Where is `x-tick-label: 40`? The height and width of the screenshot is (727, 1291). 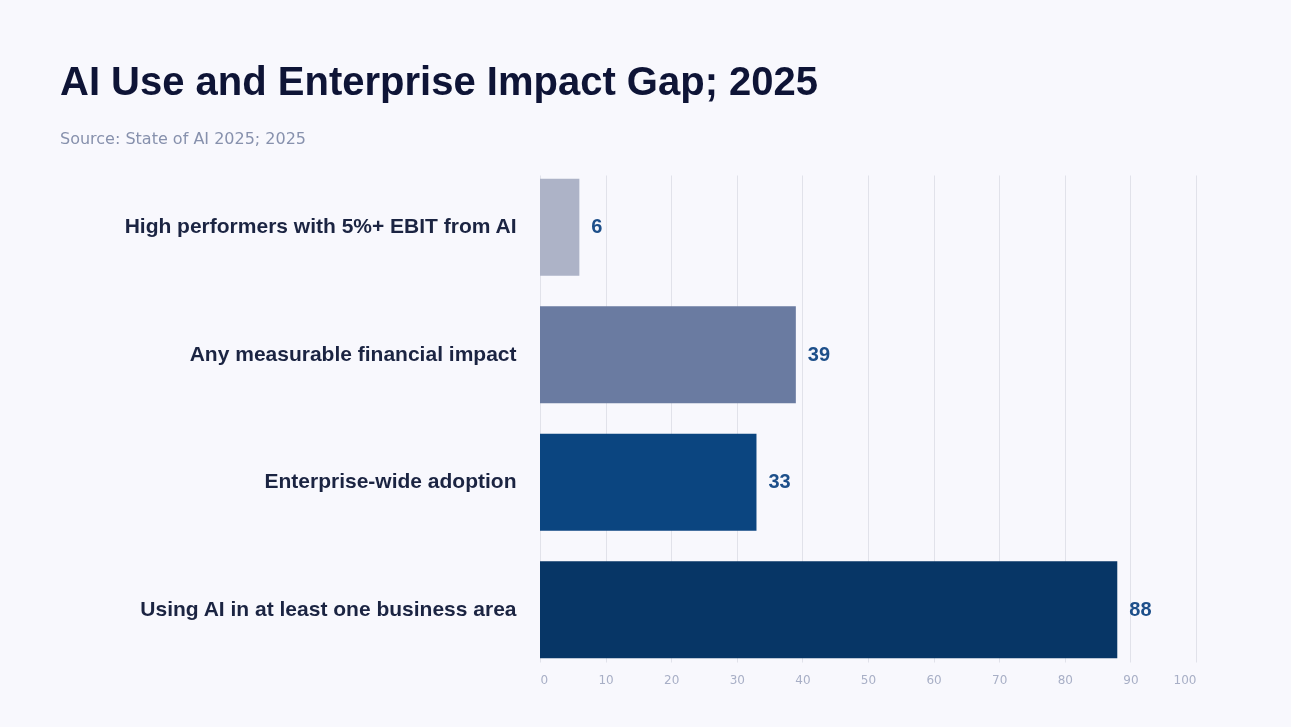 x-tick-label: 40 is located at coordinates (803, 679).